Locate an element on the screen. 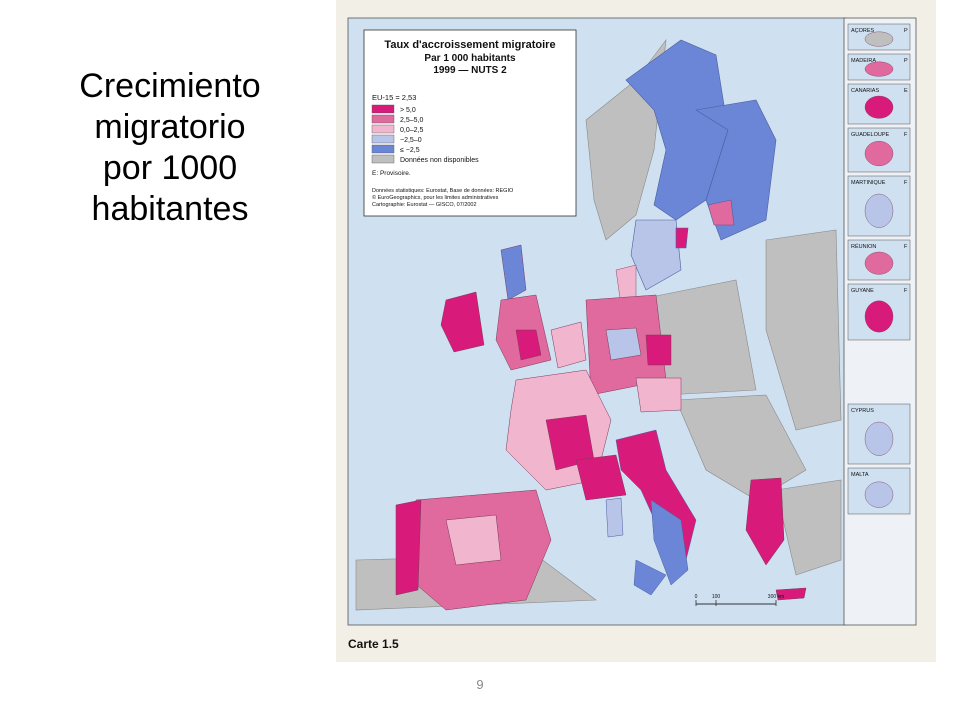 The width and height of the screenshot is (960, 720). inset-label: AÇORES is located at coordinates (863, 31).